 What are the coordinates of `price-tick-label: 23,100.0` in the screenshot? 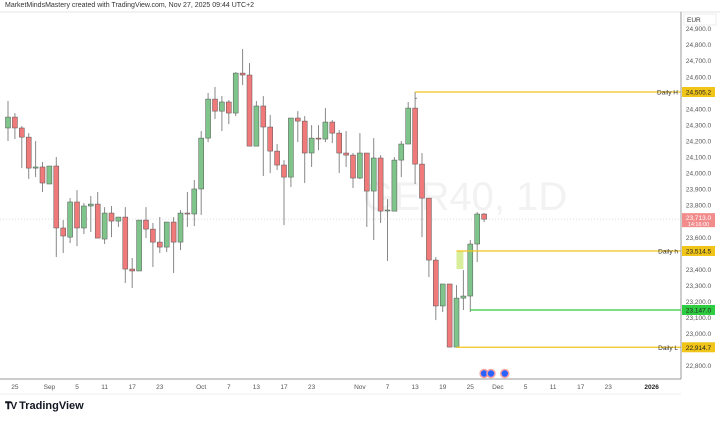 It's located at (699, 318).